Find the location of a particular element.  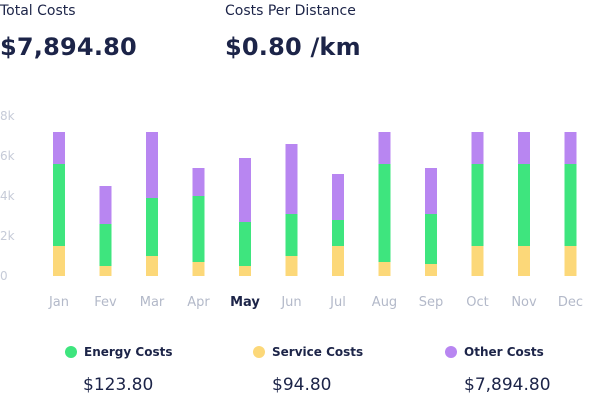

service-dot-icon is located at coordinates (259, 352).